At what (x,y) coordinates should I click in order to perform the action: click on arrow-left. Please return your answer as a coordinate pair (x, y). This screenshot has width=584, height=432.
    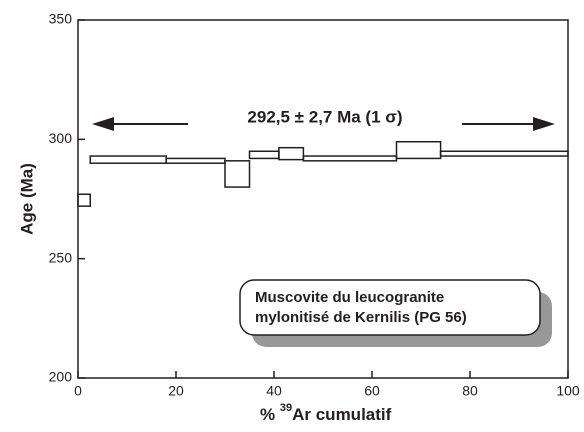
    Looking at the image, I should click on (140, 124).